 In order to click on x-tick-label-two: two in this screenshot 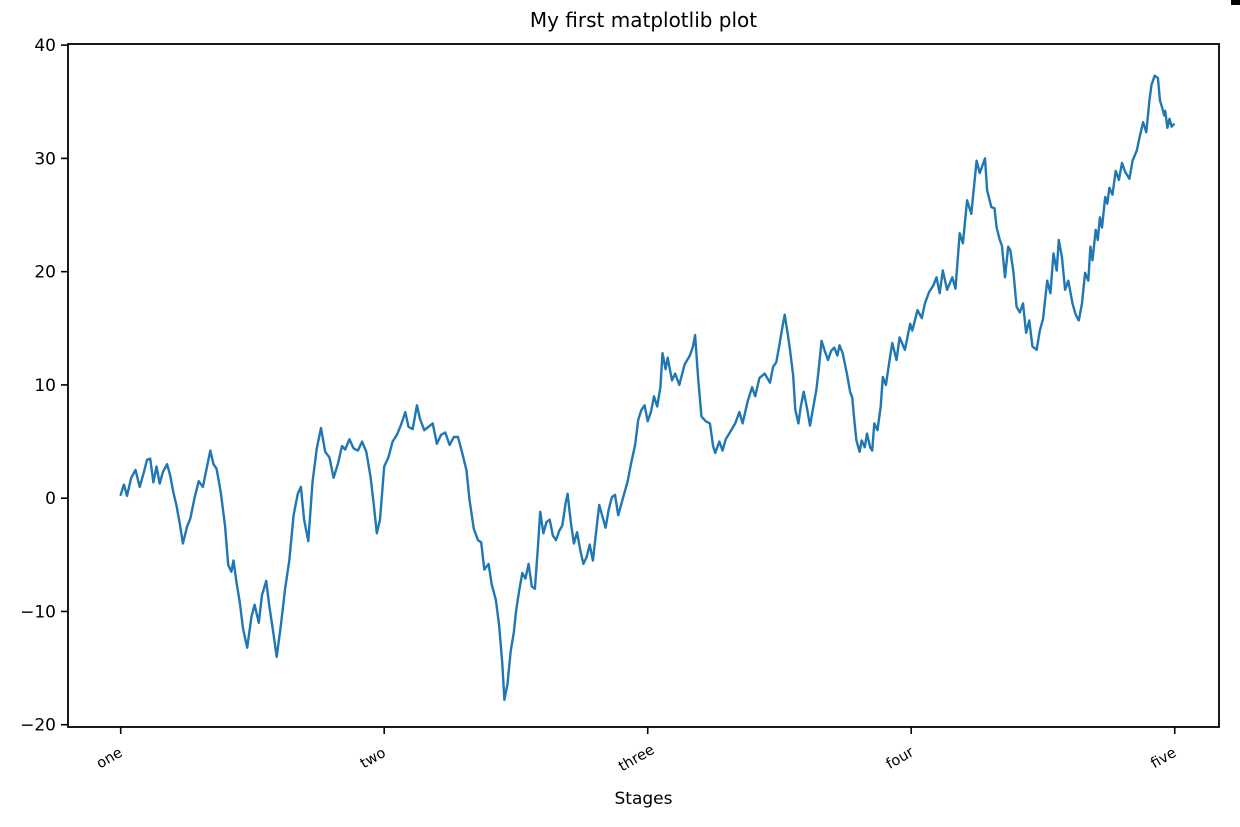, I will do `click(373, 758)`.